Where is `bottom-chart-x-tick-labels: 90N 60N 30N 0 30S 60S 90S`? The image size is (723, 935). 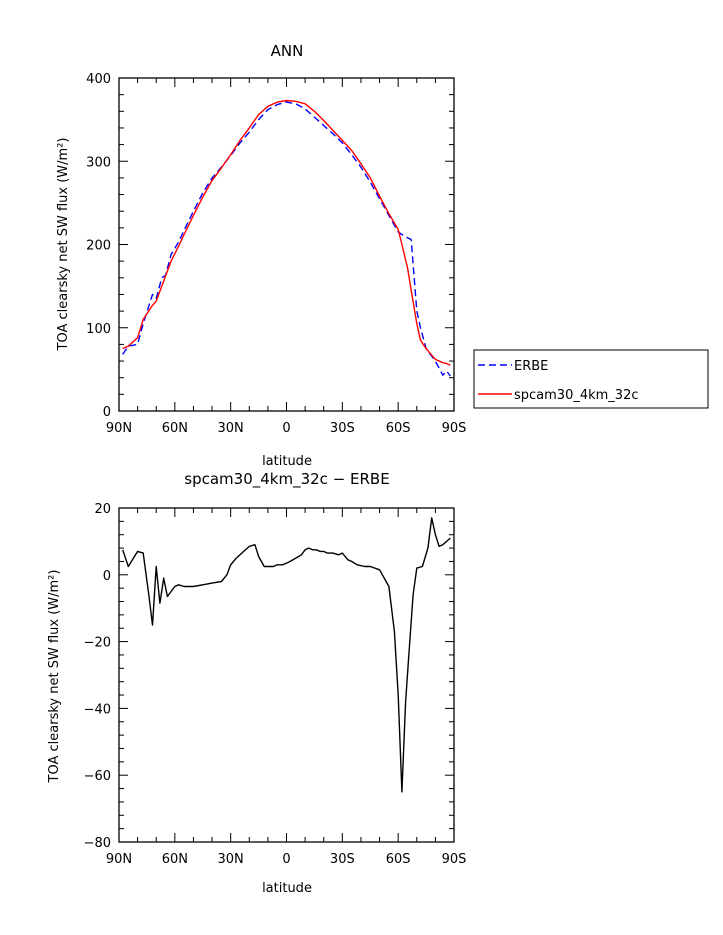 bottom-chart-x-tick-labels: 90N 60N 30N 0 30S 60S 90S is located at coordinates (286, 859).